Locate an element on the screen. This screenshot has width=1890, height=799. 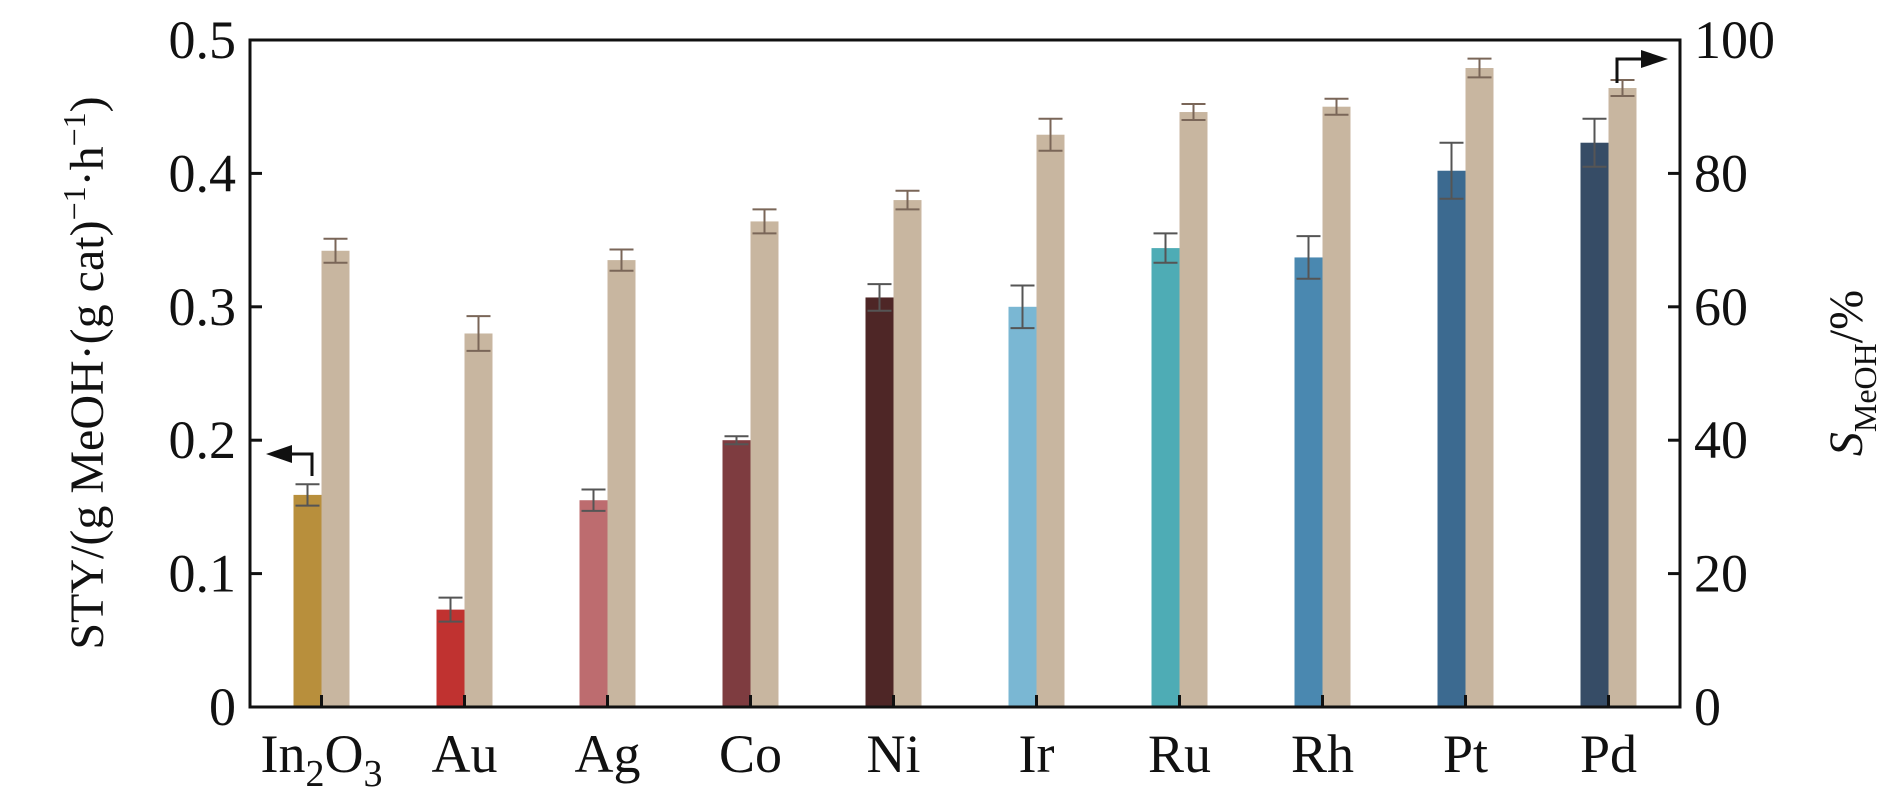
selectivity-bar-in2o3 is located at coordinates (335, 478).